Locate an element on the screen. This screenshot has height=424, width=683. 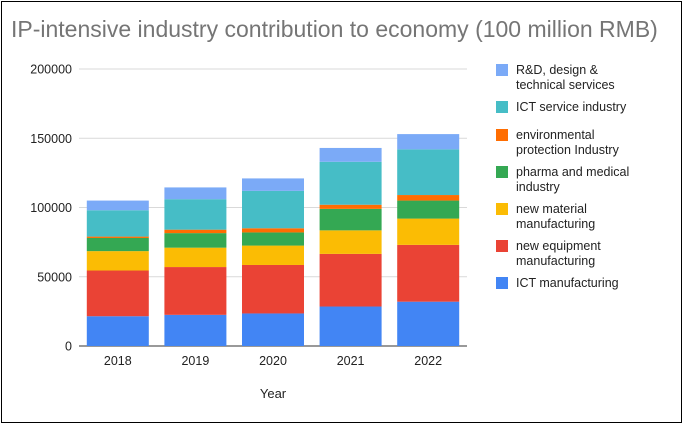
legend-label: new equipment manufacturing is located at coordinates (558, 253).